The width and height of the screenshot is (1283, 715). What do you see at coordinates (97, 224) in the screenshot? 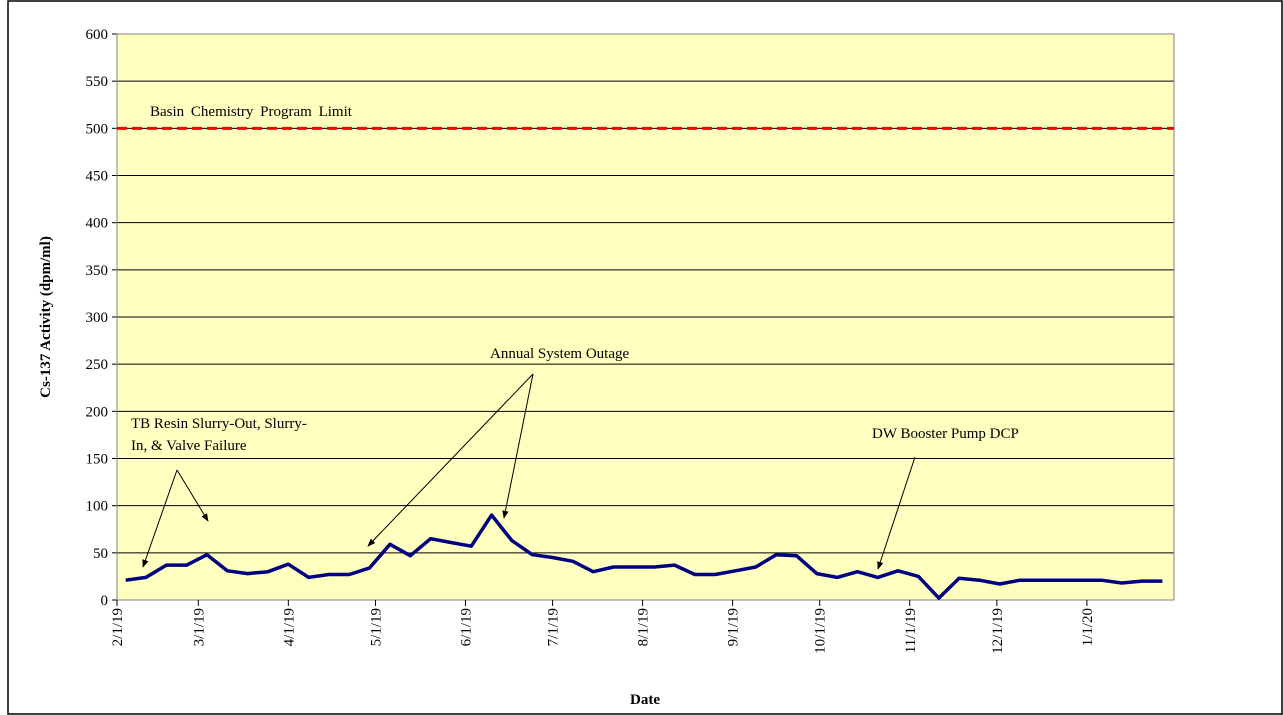
I see `y-tick-label: 400` at bounding box center [97, 224].